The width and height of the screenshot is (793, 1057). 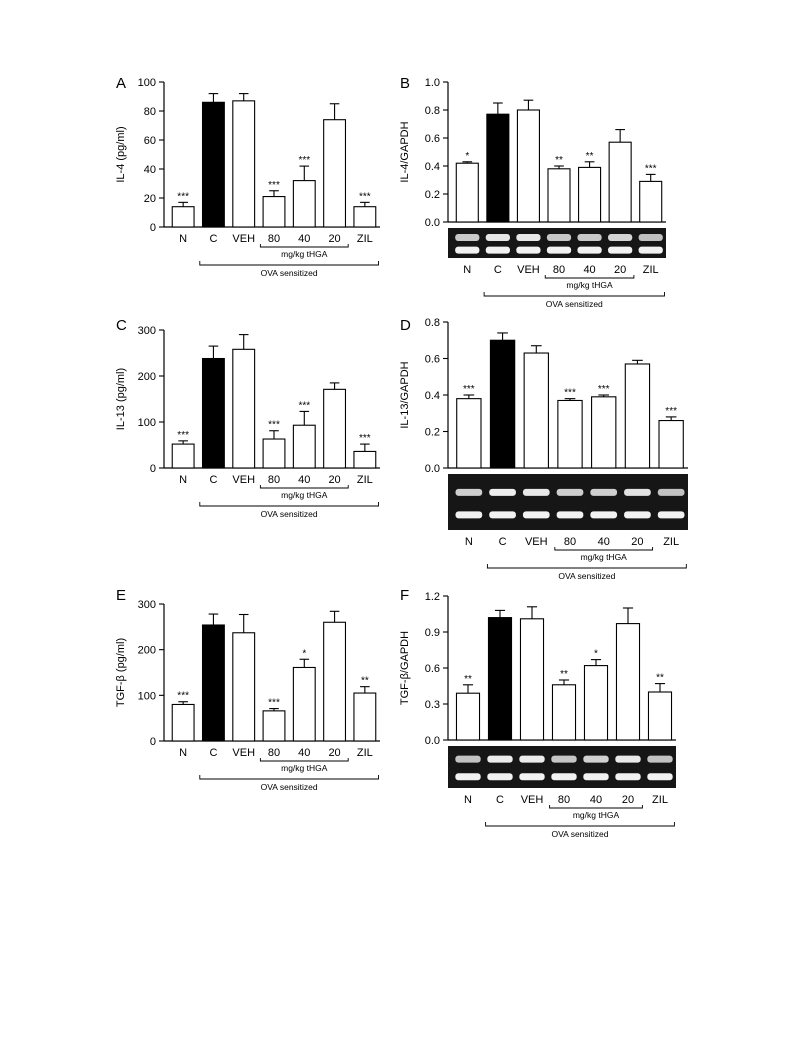 What do you see at coordinates (404, 595) in the screenshot?
I see `panel-letter: F` at bounding box center [404, 595].